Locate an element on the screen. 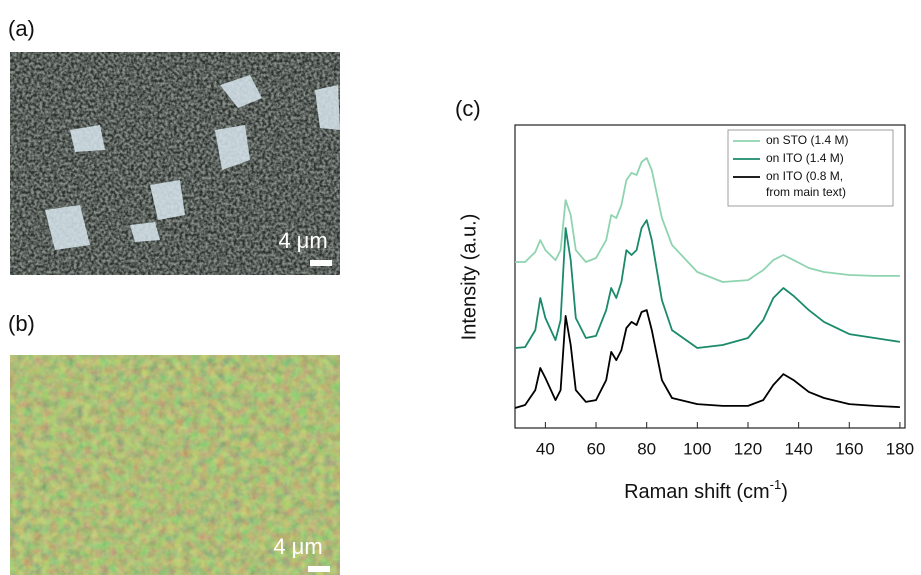  x-tick-label: 120 is located at coordinates (748, 448).